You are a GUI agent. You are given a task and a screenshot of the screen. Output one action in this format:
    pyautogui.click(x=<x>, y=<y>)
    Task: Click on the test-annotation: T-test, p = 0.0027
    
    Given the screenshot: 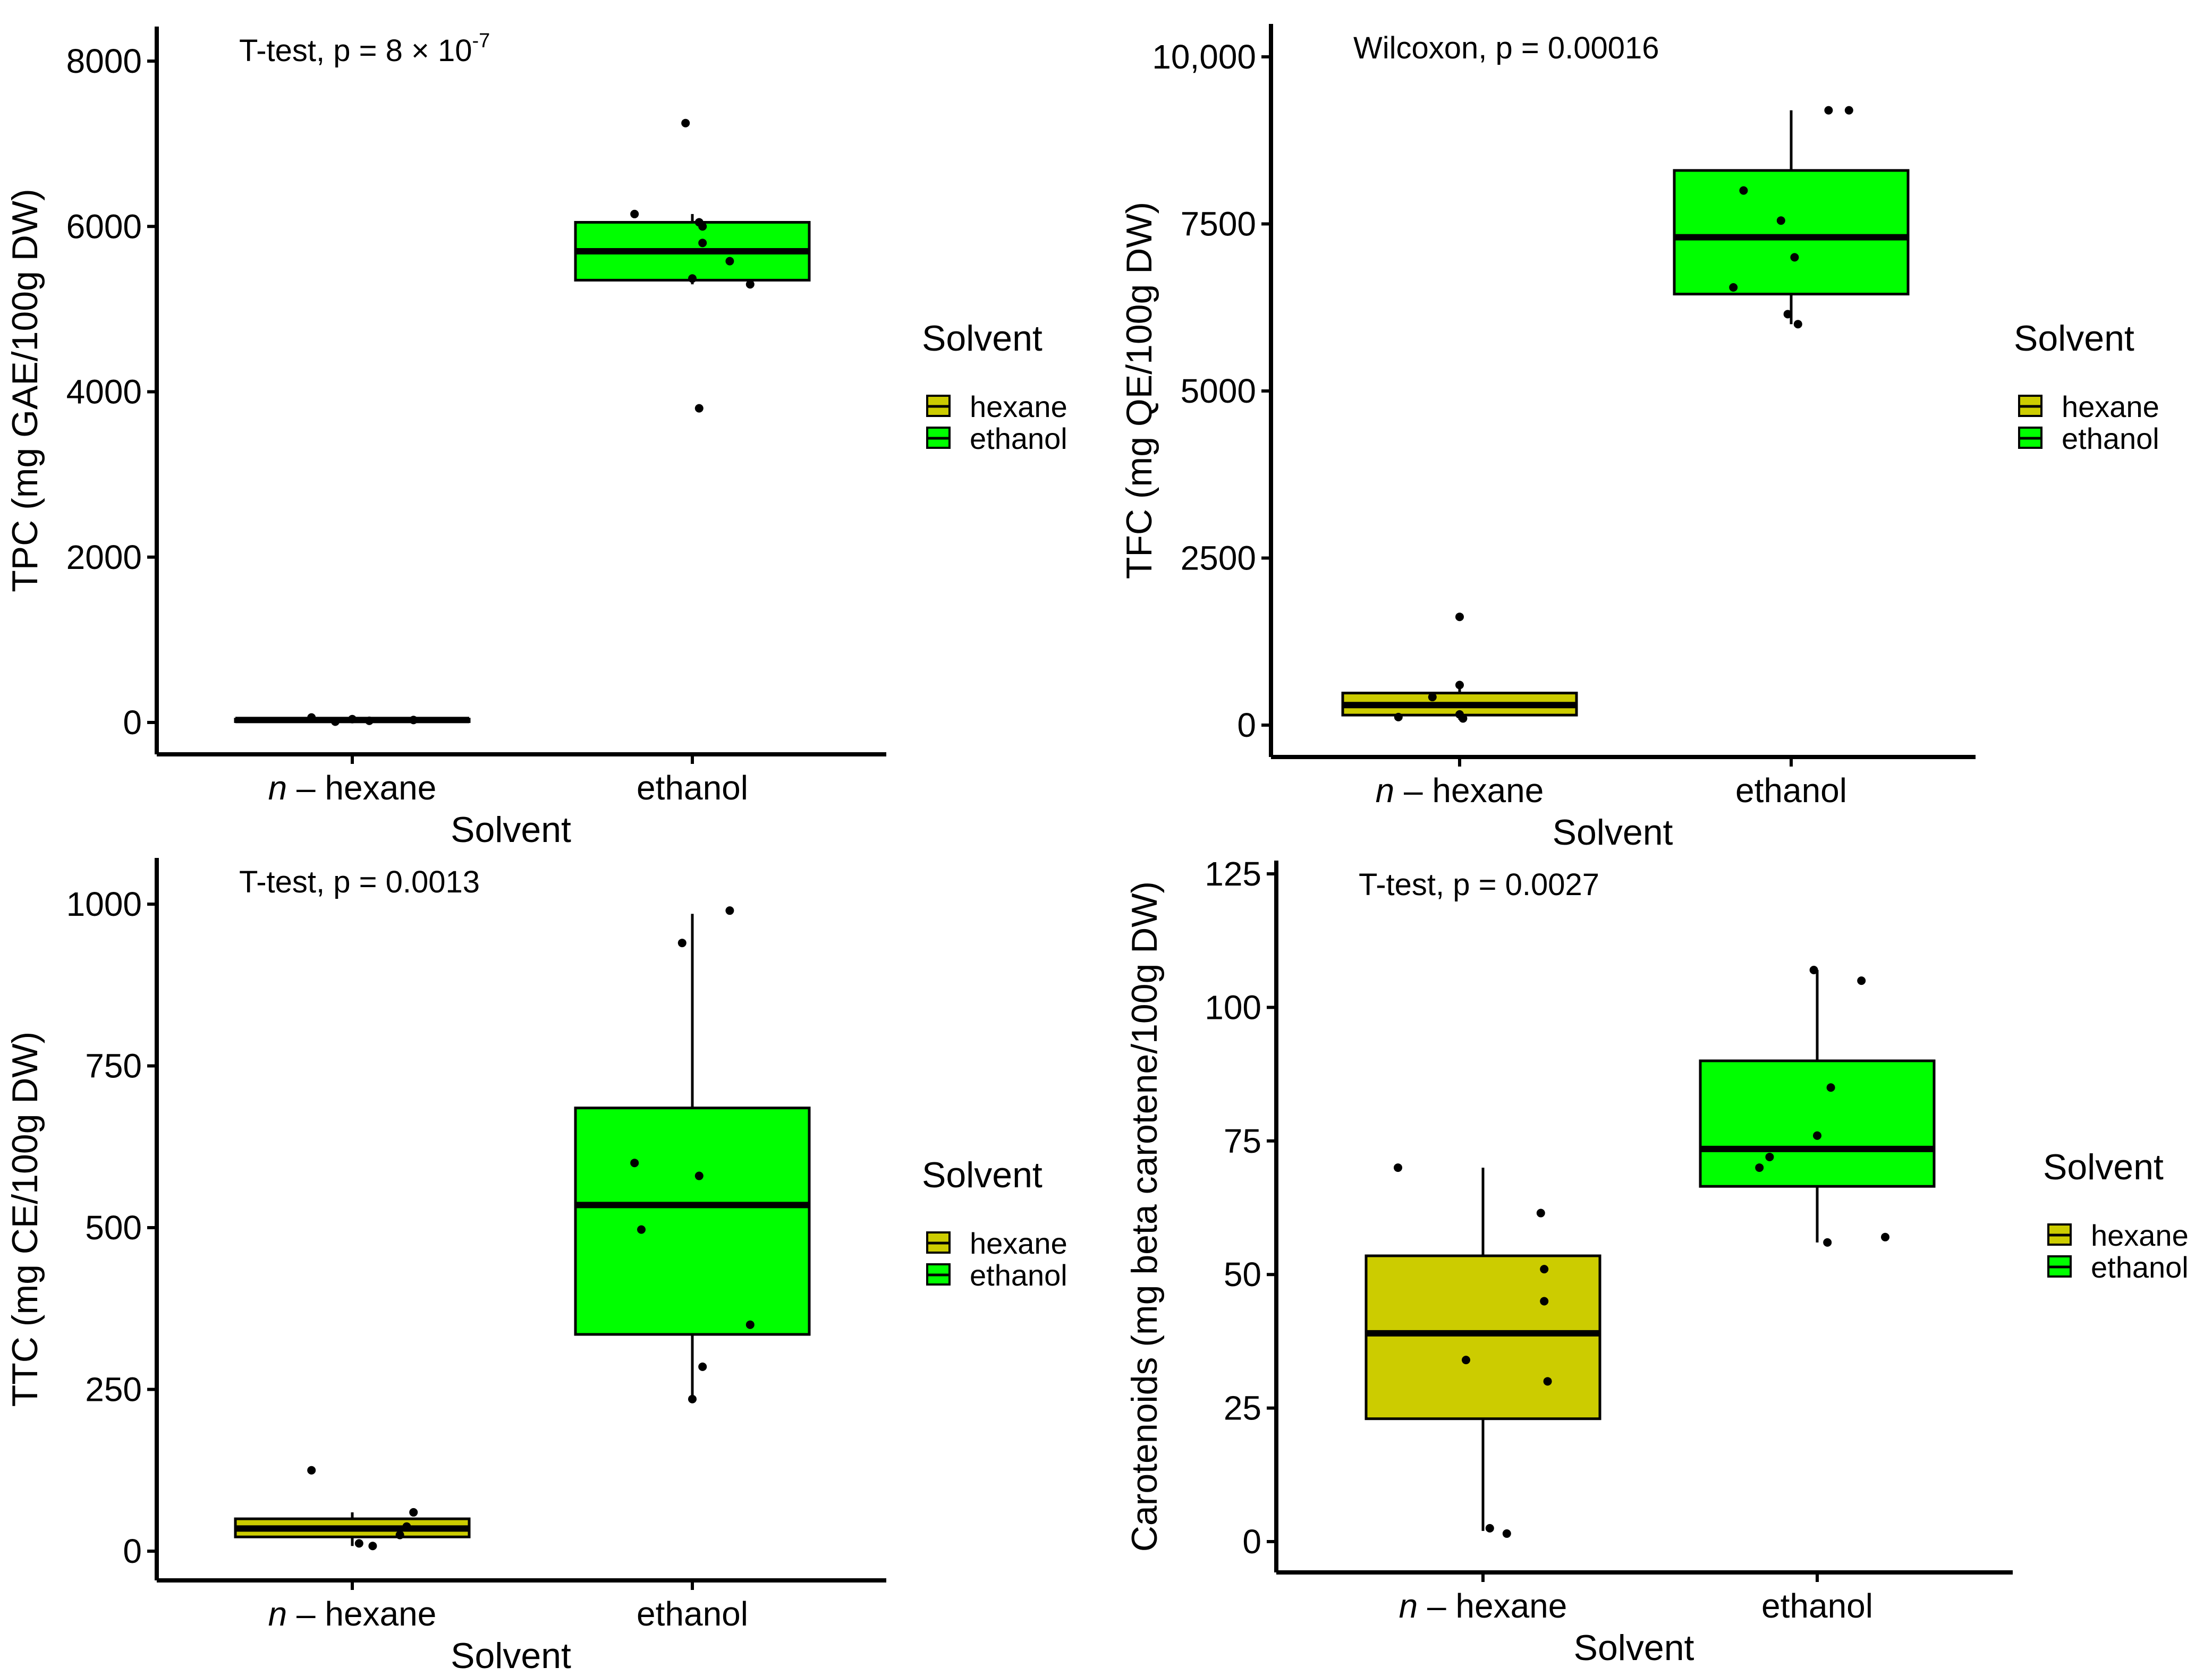 What is the action you would take?
    pyautogui.click(x=1479, y=884)
    